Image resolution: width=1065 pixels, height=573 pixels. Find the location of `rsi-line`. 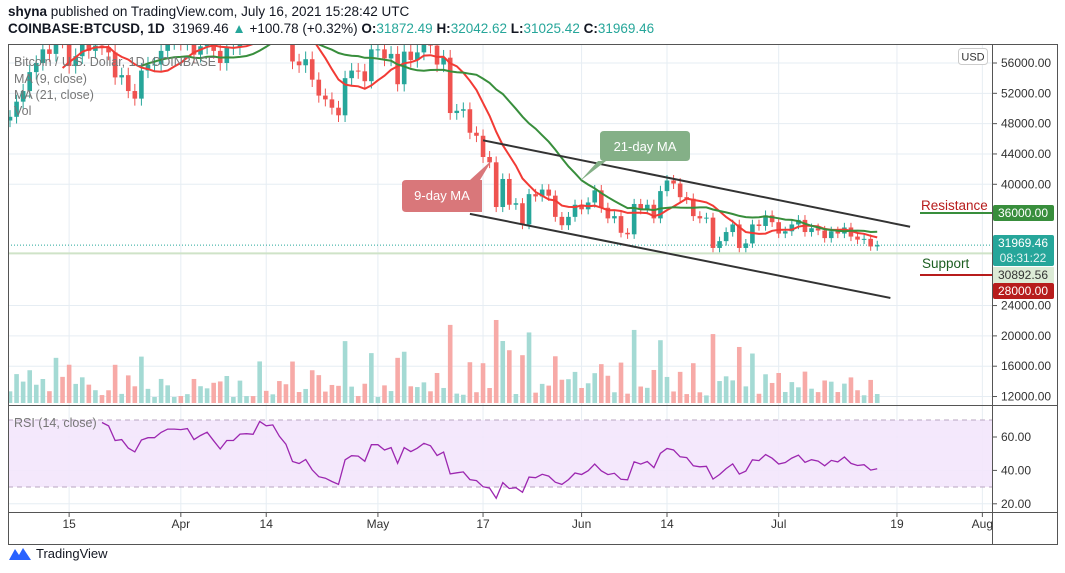

rsi-line is located at coordinates (489, 460).